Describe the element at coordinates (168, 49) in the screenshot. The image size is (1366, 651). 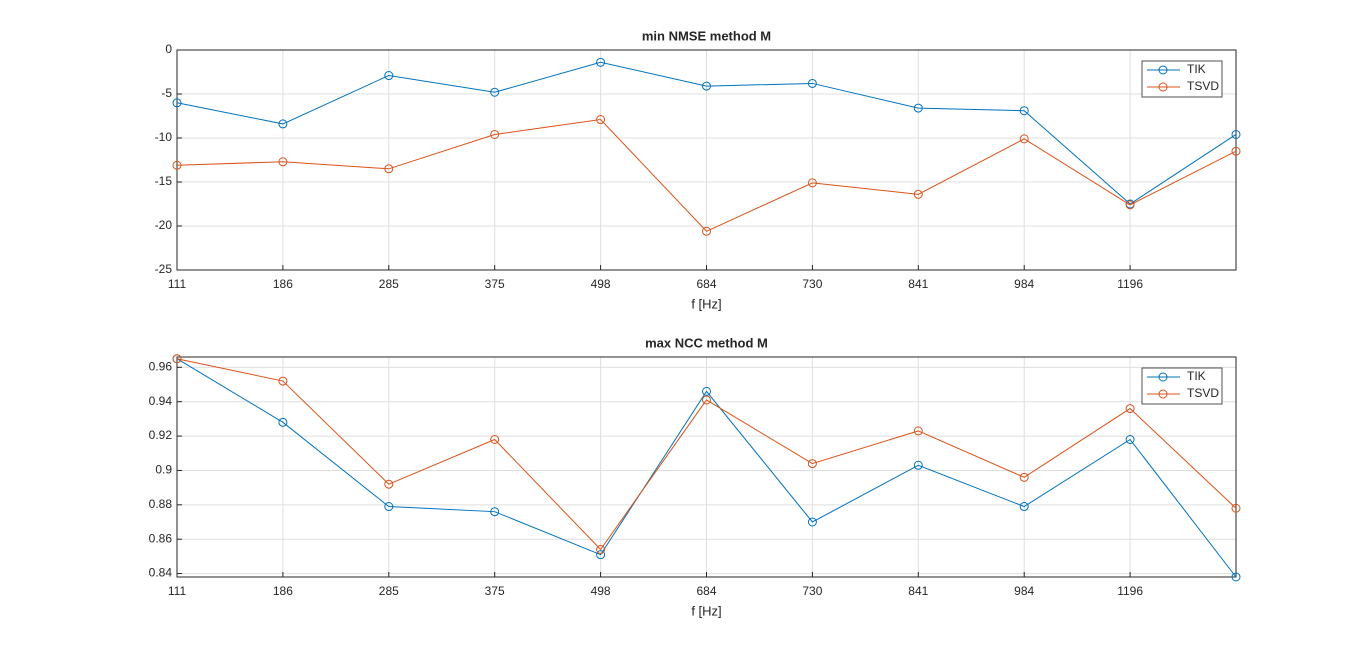
I see `y-tick-label: 0` at that location.